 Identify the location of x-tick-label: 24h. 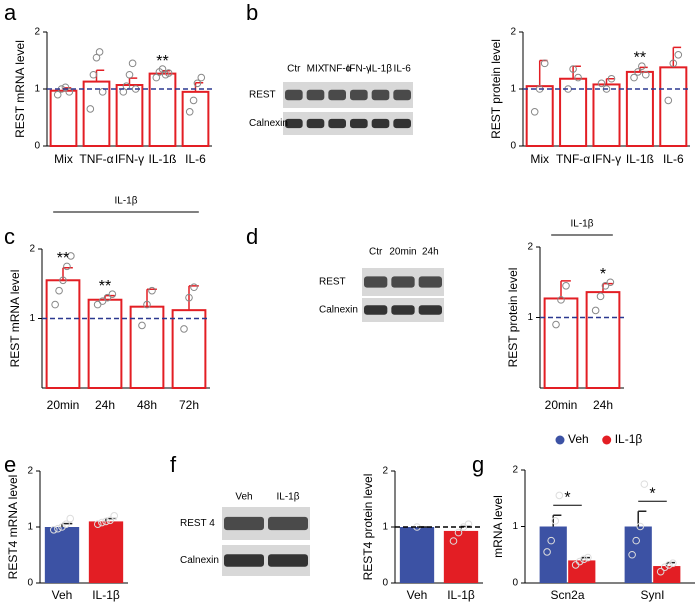
(105, 405).